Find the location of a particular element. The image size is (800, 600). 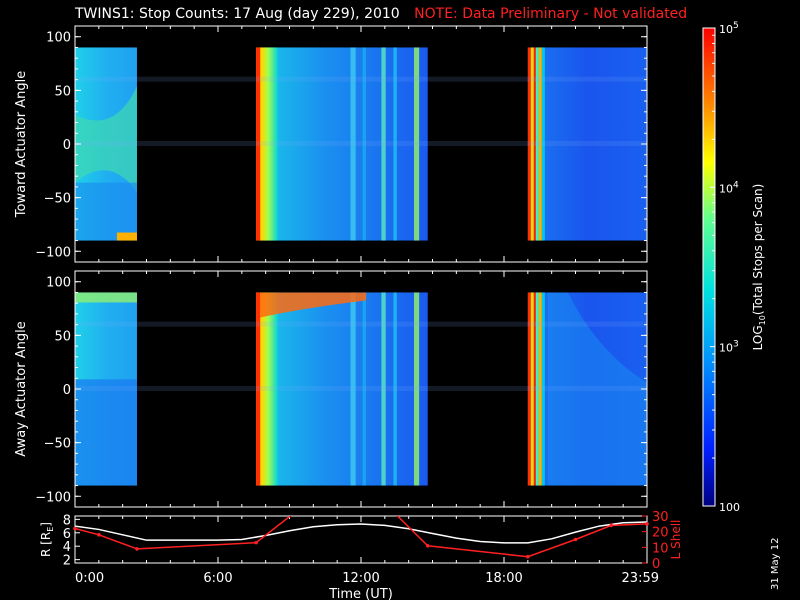

colorbar-label-main: LOG is located at coordinates (758, 337).